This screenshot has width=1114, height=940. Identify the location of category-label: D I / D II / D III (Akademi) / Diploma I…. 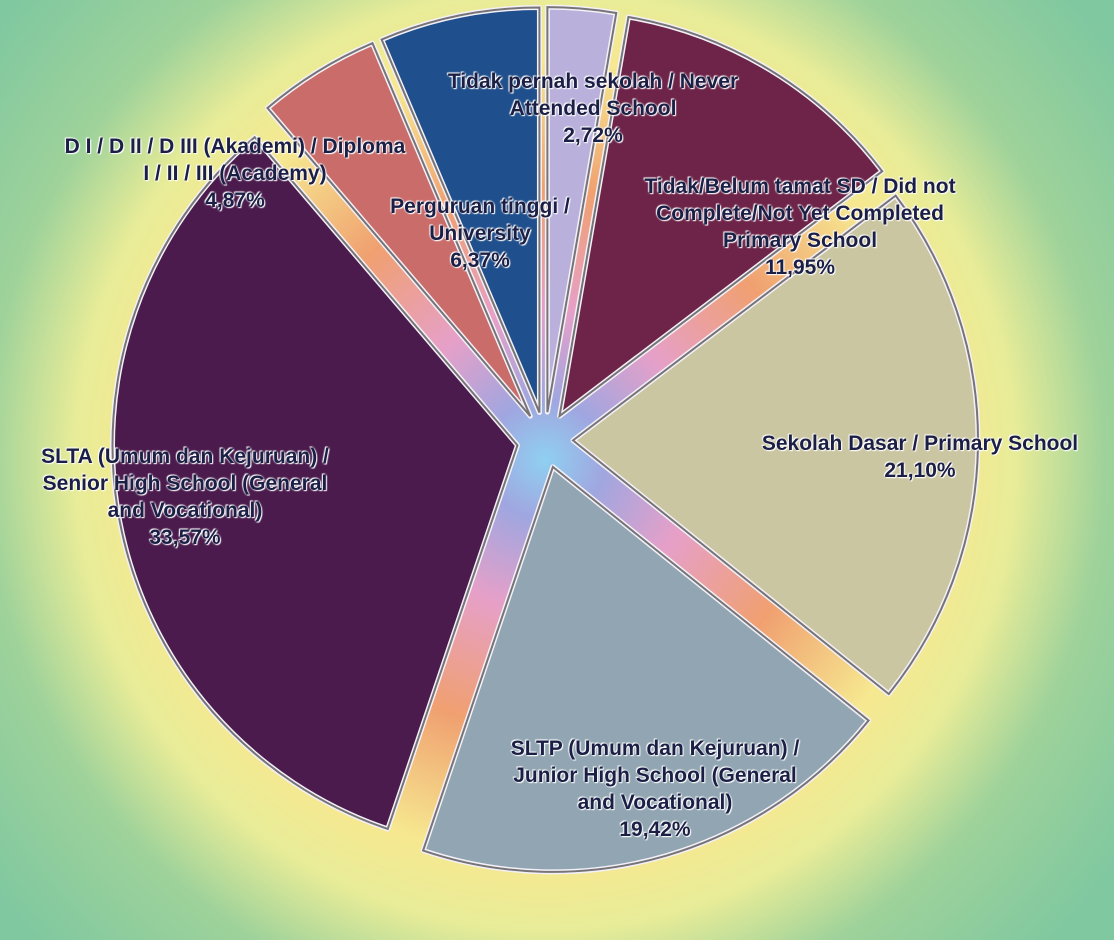
(235, 160).